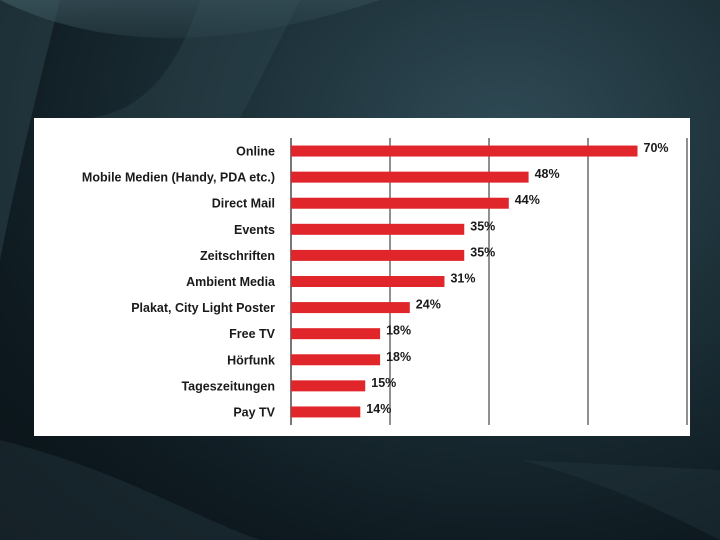  What do you see at coordinates (383, 383) in the screenshot?
I see `value-label: 15%` at bounding box center [383, 383].